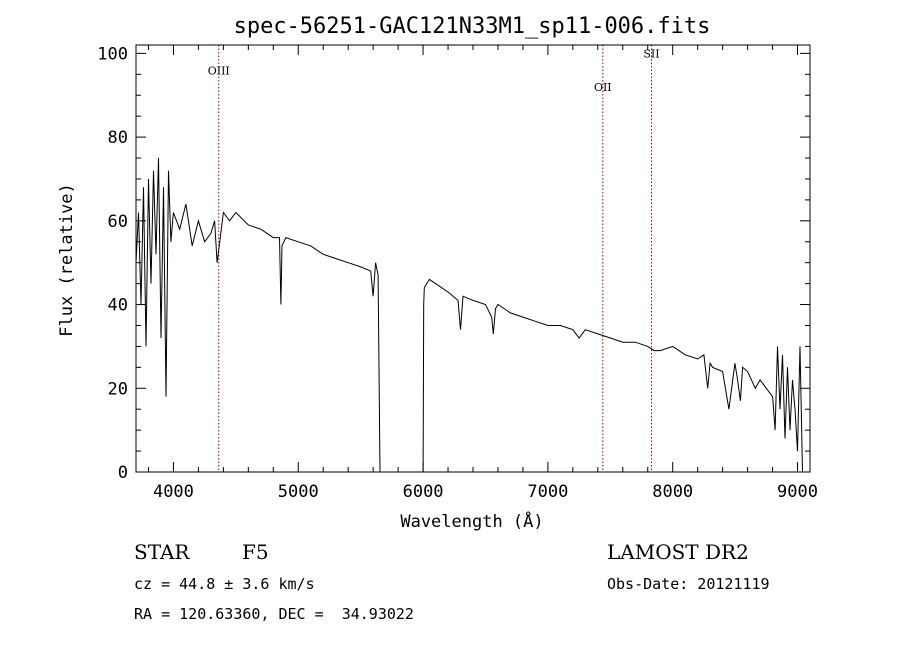  What do you see at coordinates (298, 492) in the screenshot?
I see `x-tick-label: 5000` at bounding box center [298, 492].